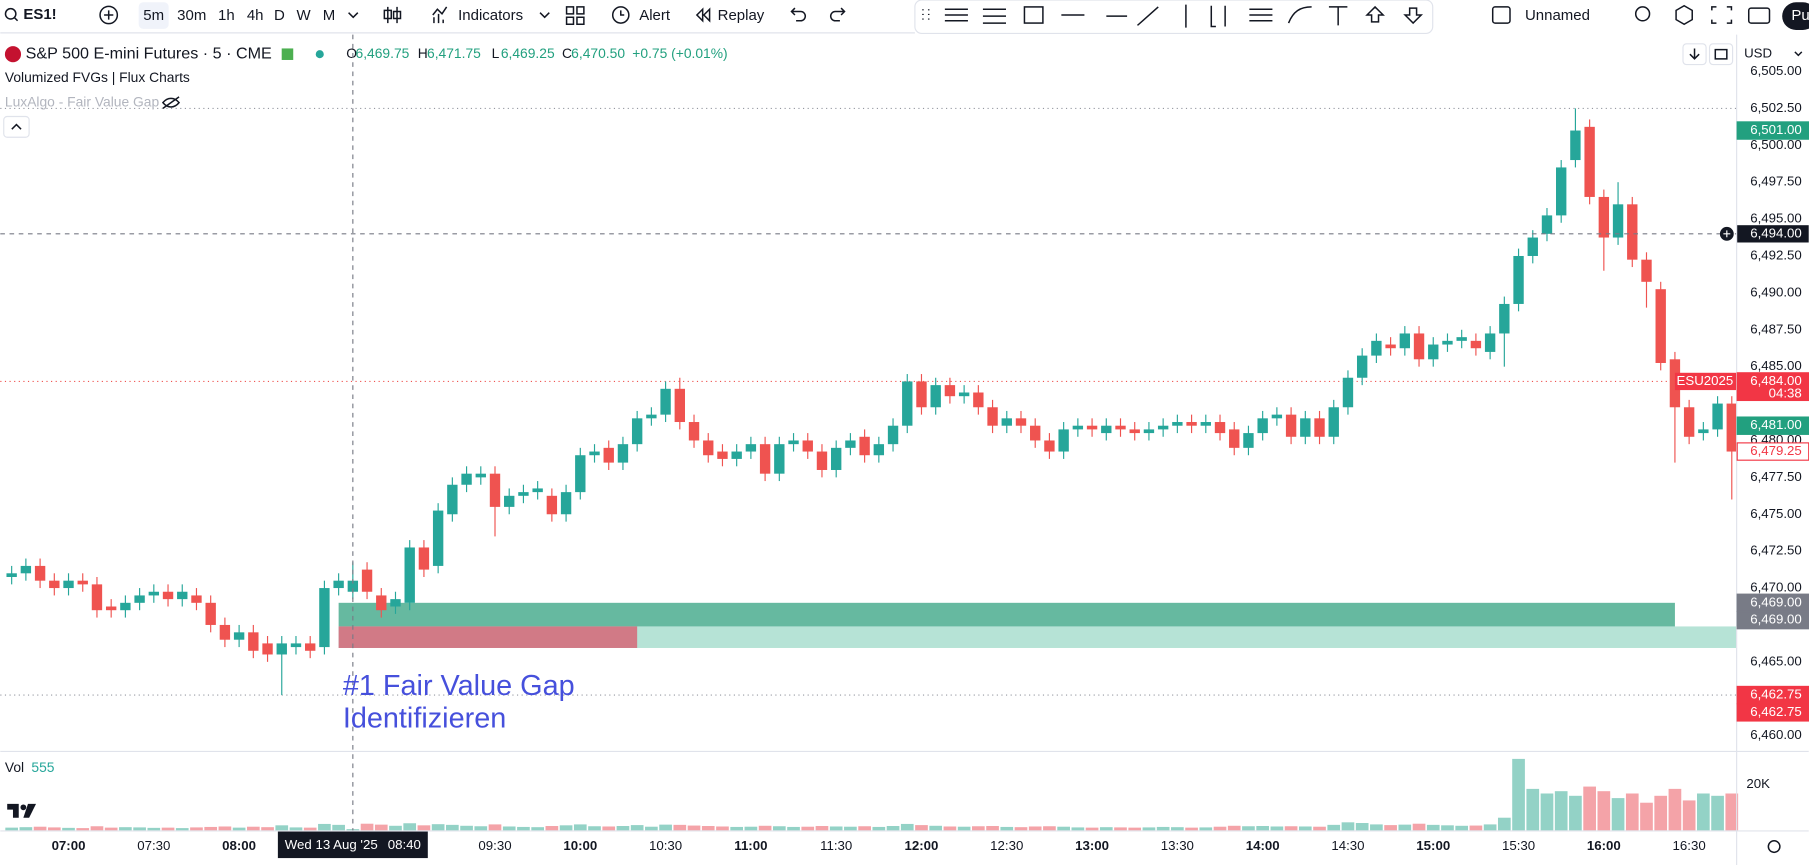 This screenshot has width=1809, height=865. What do you see at coordinates (575, 15) in the screenshot?
I see `templates-icon` at bounding box center [575, 15].